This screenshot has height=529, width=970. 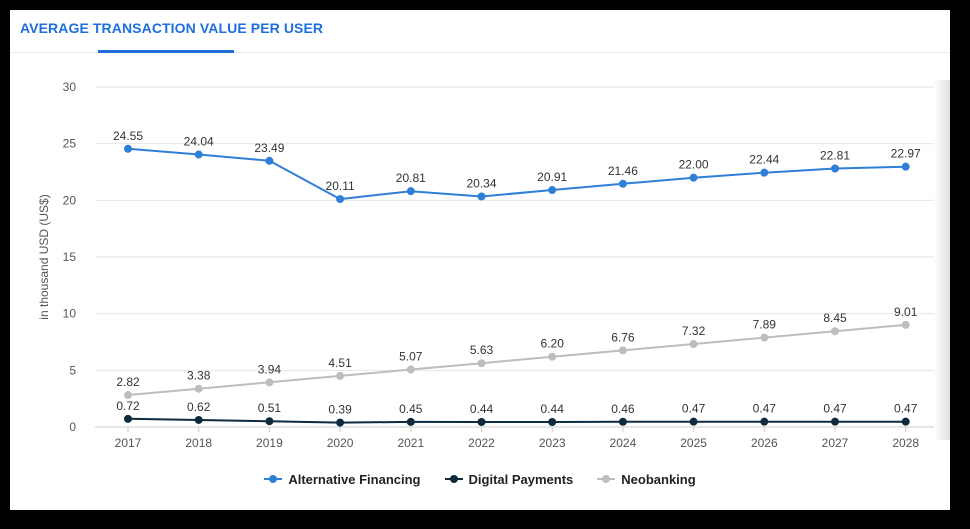 I want to click on y-tick-label: 5, so click(x=72, y=370).